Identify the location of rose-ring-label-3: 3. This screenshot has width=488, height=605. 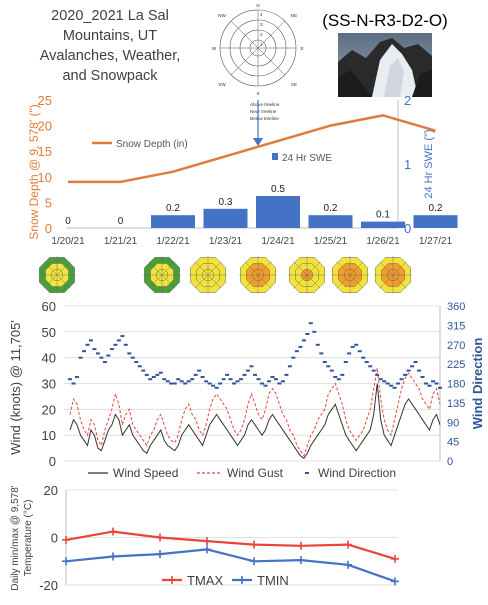
(261, 24).